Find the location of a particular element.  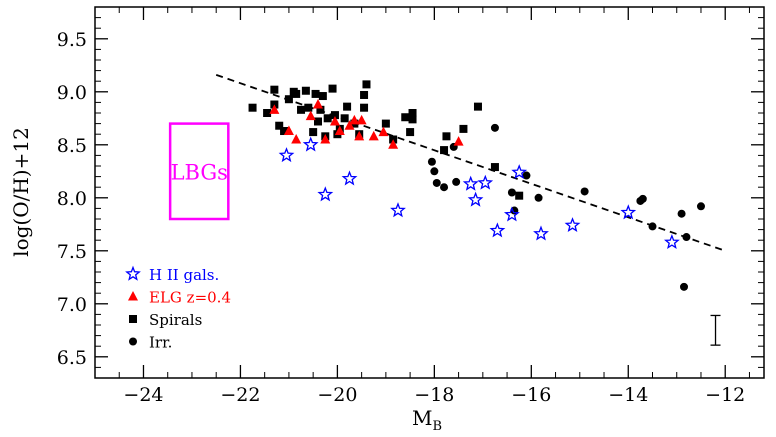

y-tick-label: 8.5 is located at coordinates (72, 146).